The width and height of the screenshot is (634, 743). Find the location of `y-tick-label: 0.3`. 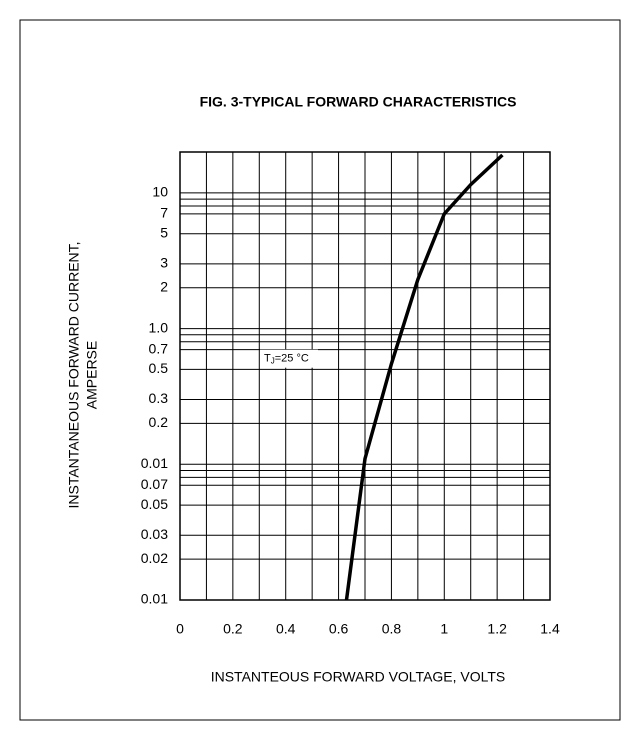

y-tick-label: 0.3 is located at coordinates (159, 398).